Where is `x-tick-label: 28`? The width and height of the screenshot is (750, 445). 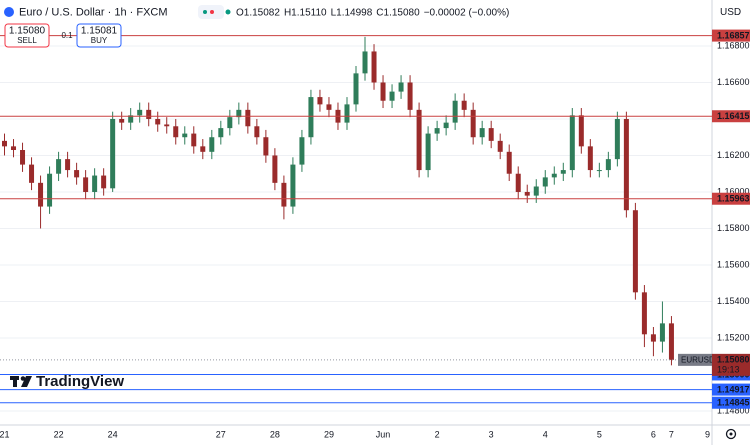 x-tick-label: 28 is located at coordinates (275, 434).